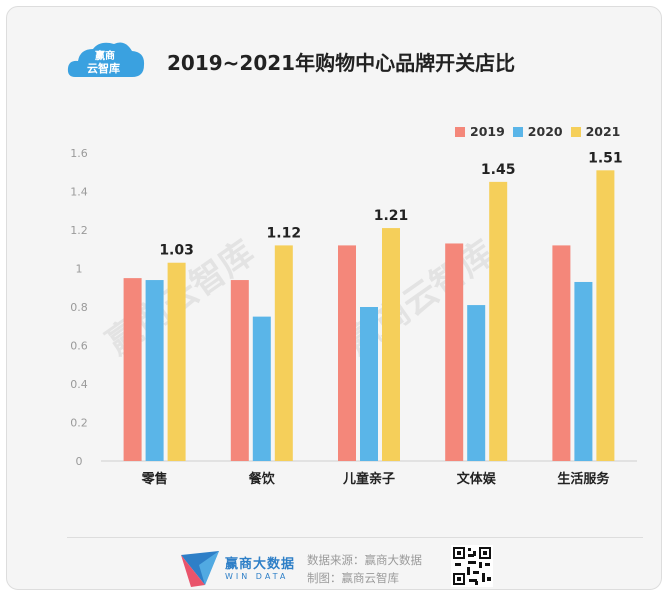 Image resolution: width=668 pixels, height=594 pixels. Describe the element at coordinates (472, 566) in the screenshot. I see `qr-code-icon` at that location.